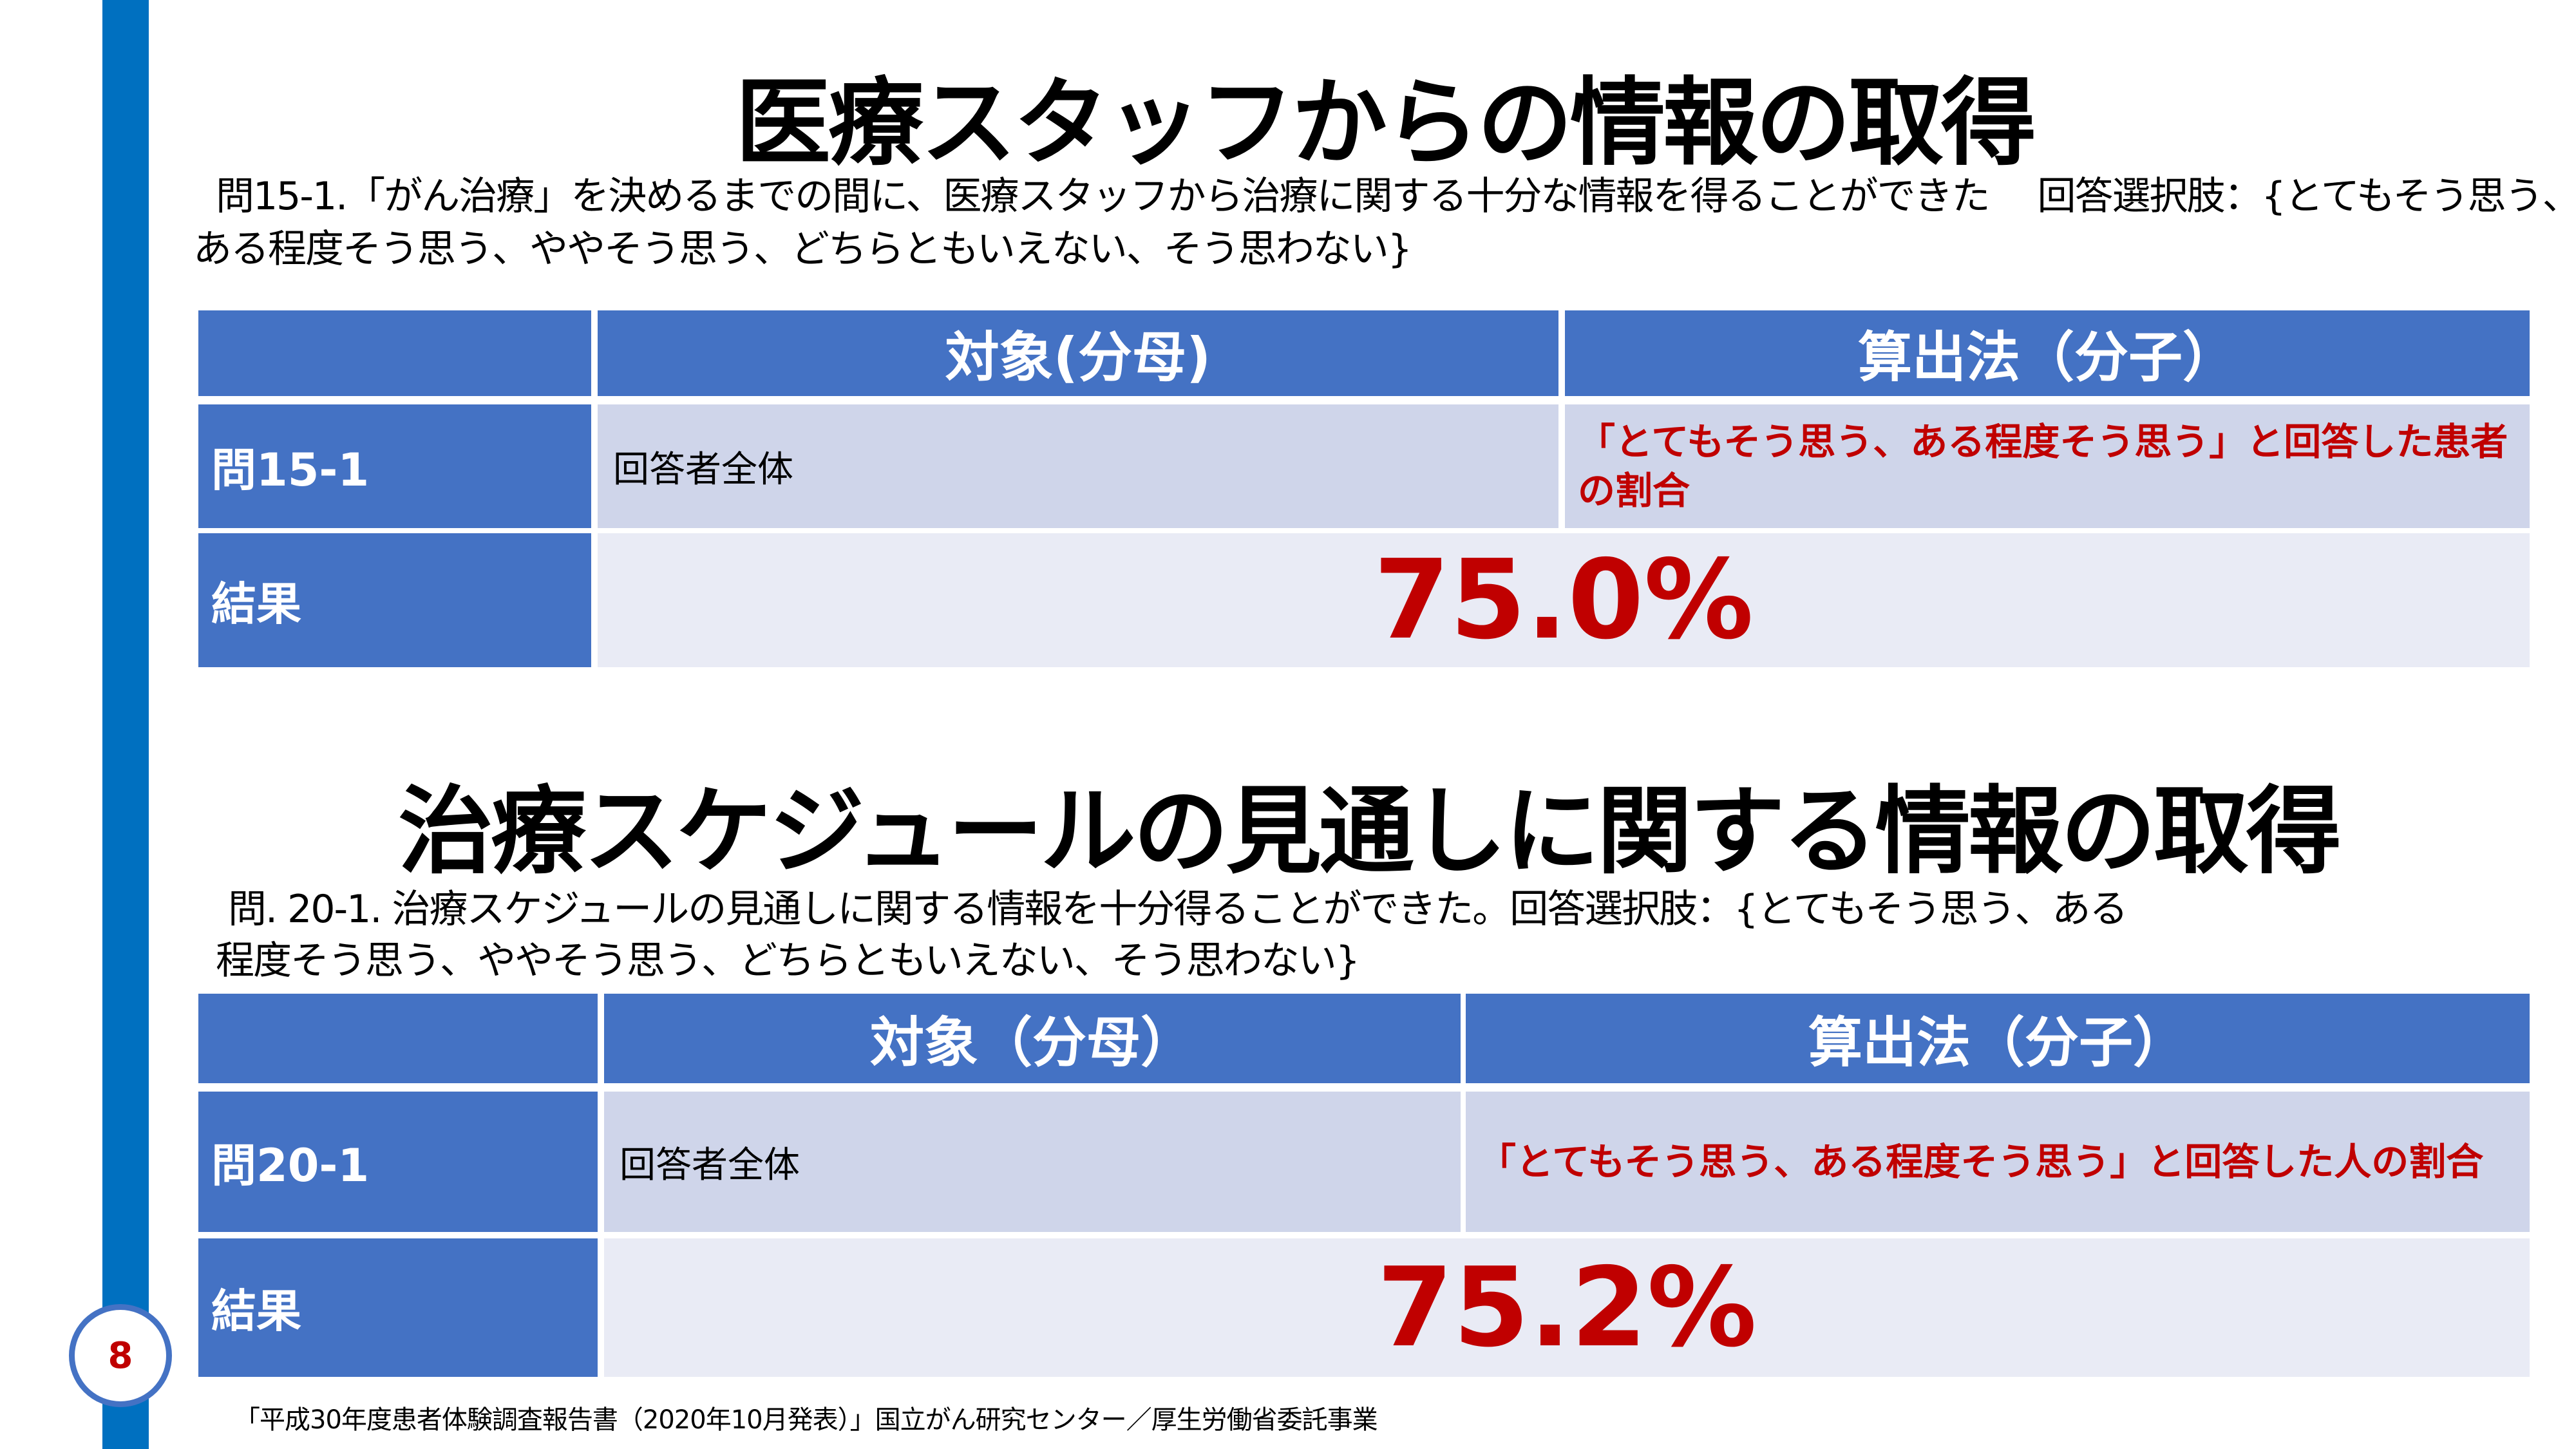  I want to click on result-value: 75.2%, so click(1567, 1307).